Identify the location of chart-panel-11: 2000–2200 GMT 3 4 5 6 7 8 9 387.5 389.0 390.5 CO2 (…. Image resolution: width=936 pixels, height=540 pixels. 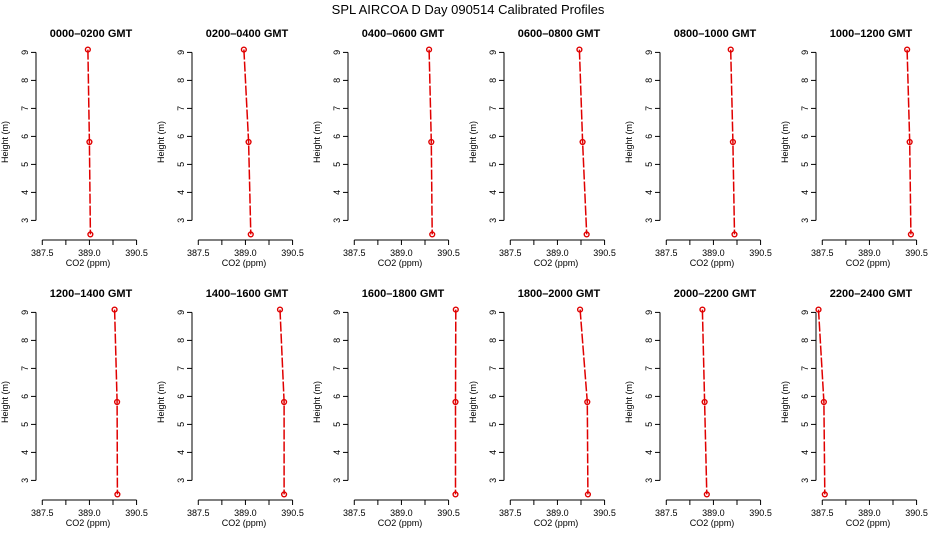
(698, 408).